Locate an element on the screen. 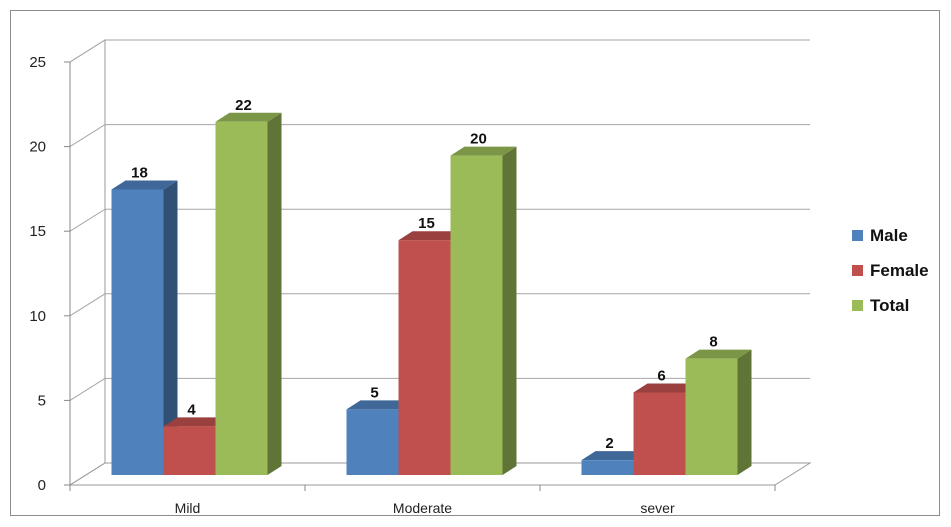 Image resolution: width=951 pixels, height=527 pixels. side-wall is located at coordinates (87, 262).